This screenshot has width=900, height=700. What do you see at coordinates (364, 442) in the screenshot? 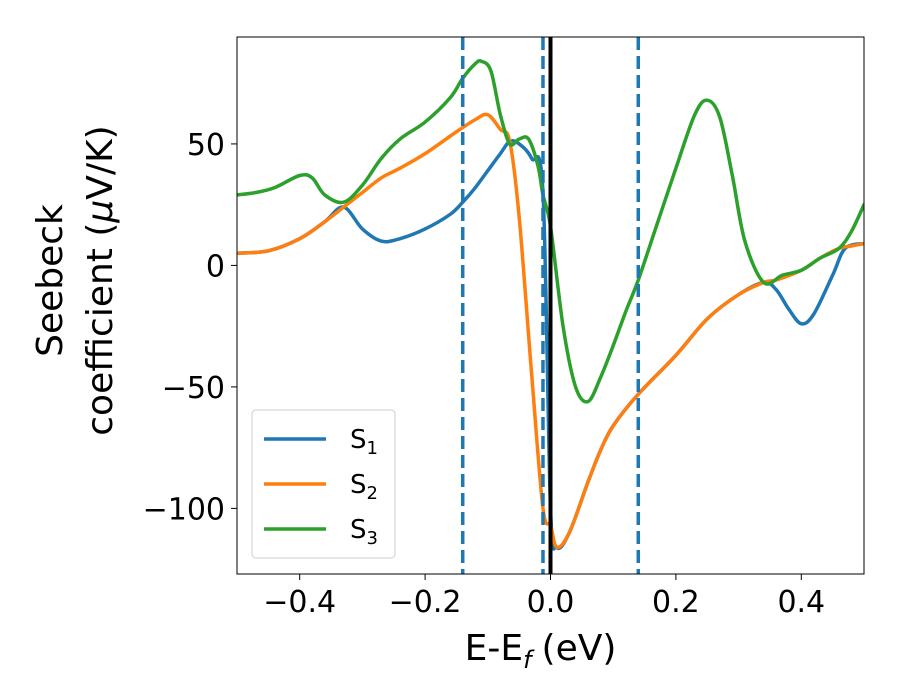
I see `legend-label-s1: S1` at bounding box center [364, 442].